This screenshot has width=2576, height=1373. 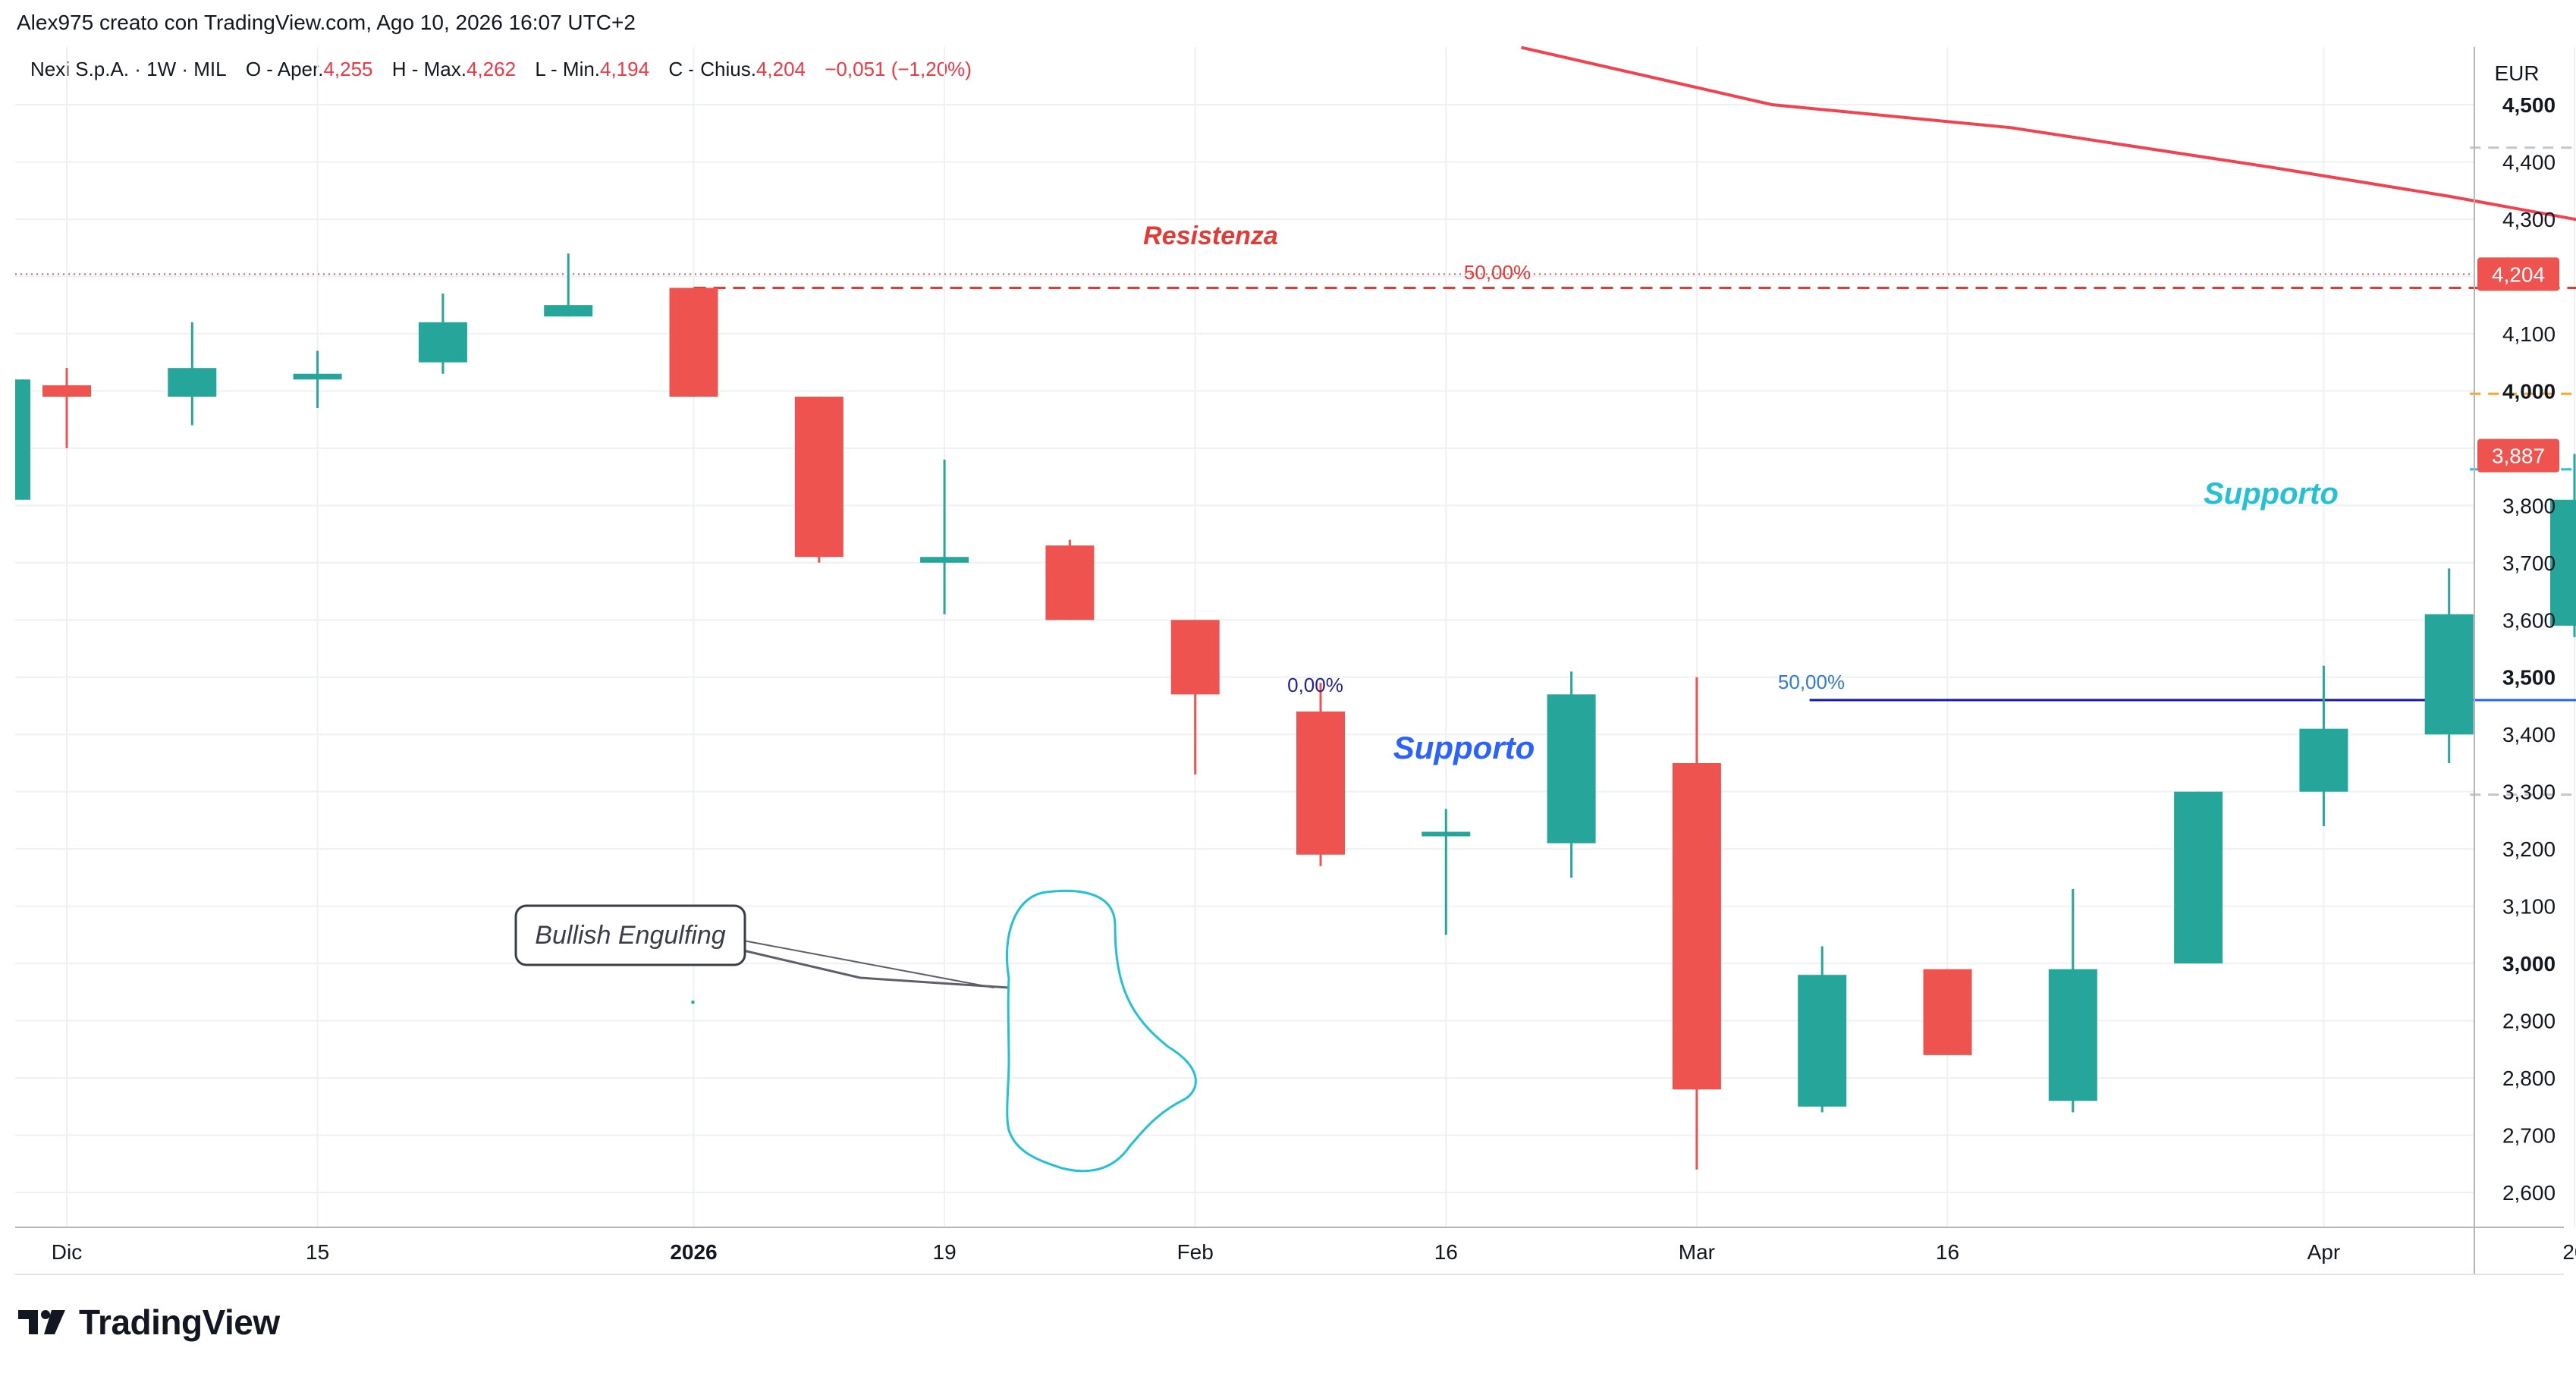 I want to click on last-price-badge-text: 4,204, so click(x=2518, y=274).